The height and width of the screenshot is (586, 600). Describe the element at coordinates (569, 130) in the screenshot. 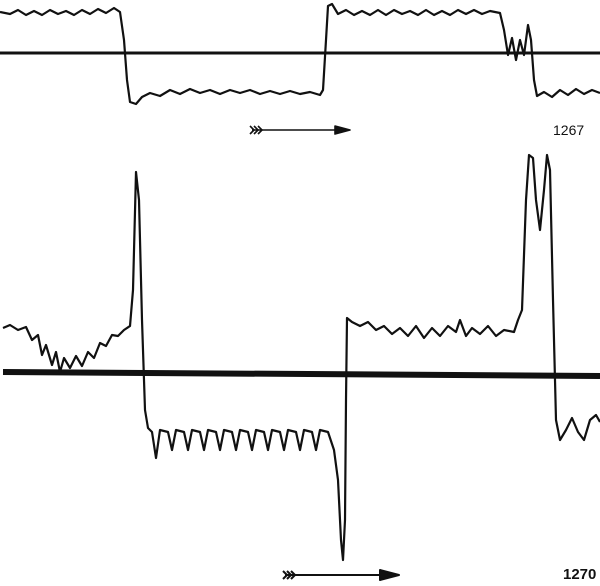

I see `panel-label-top: 1267` at that location.